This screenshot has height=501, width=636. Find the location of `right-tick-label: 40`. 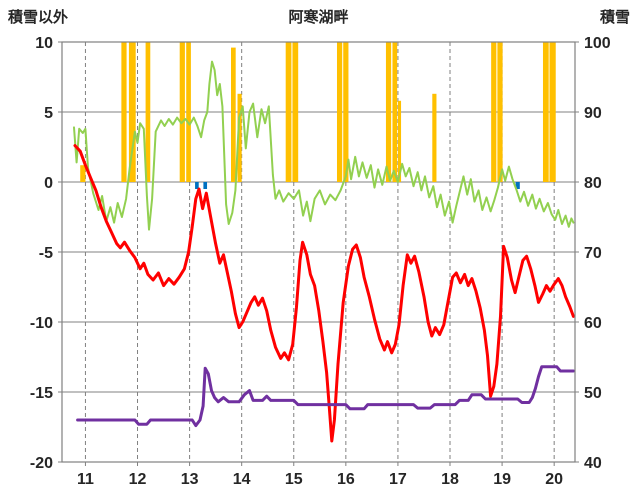

right-tick-label: 40 is located at coordinates (593, 463).